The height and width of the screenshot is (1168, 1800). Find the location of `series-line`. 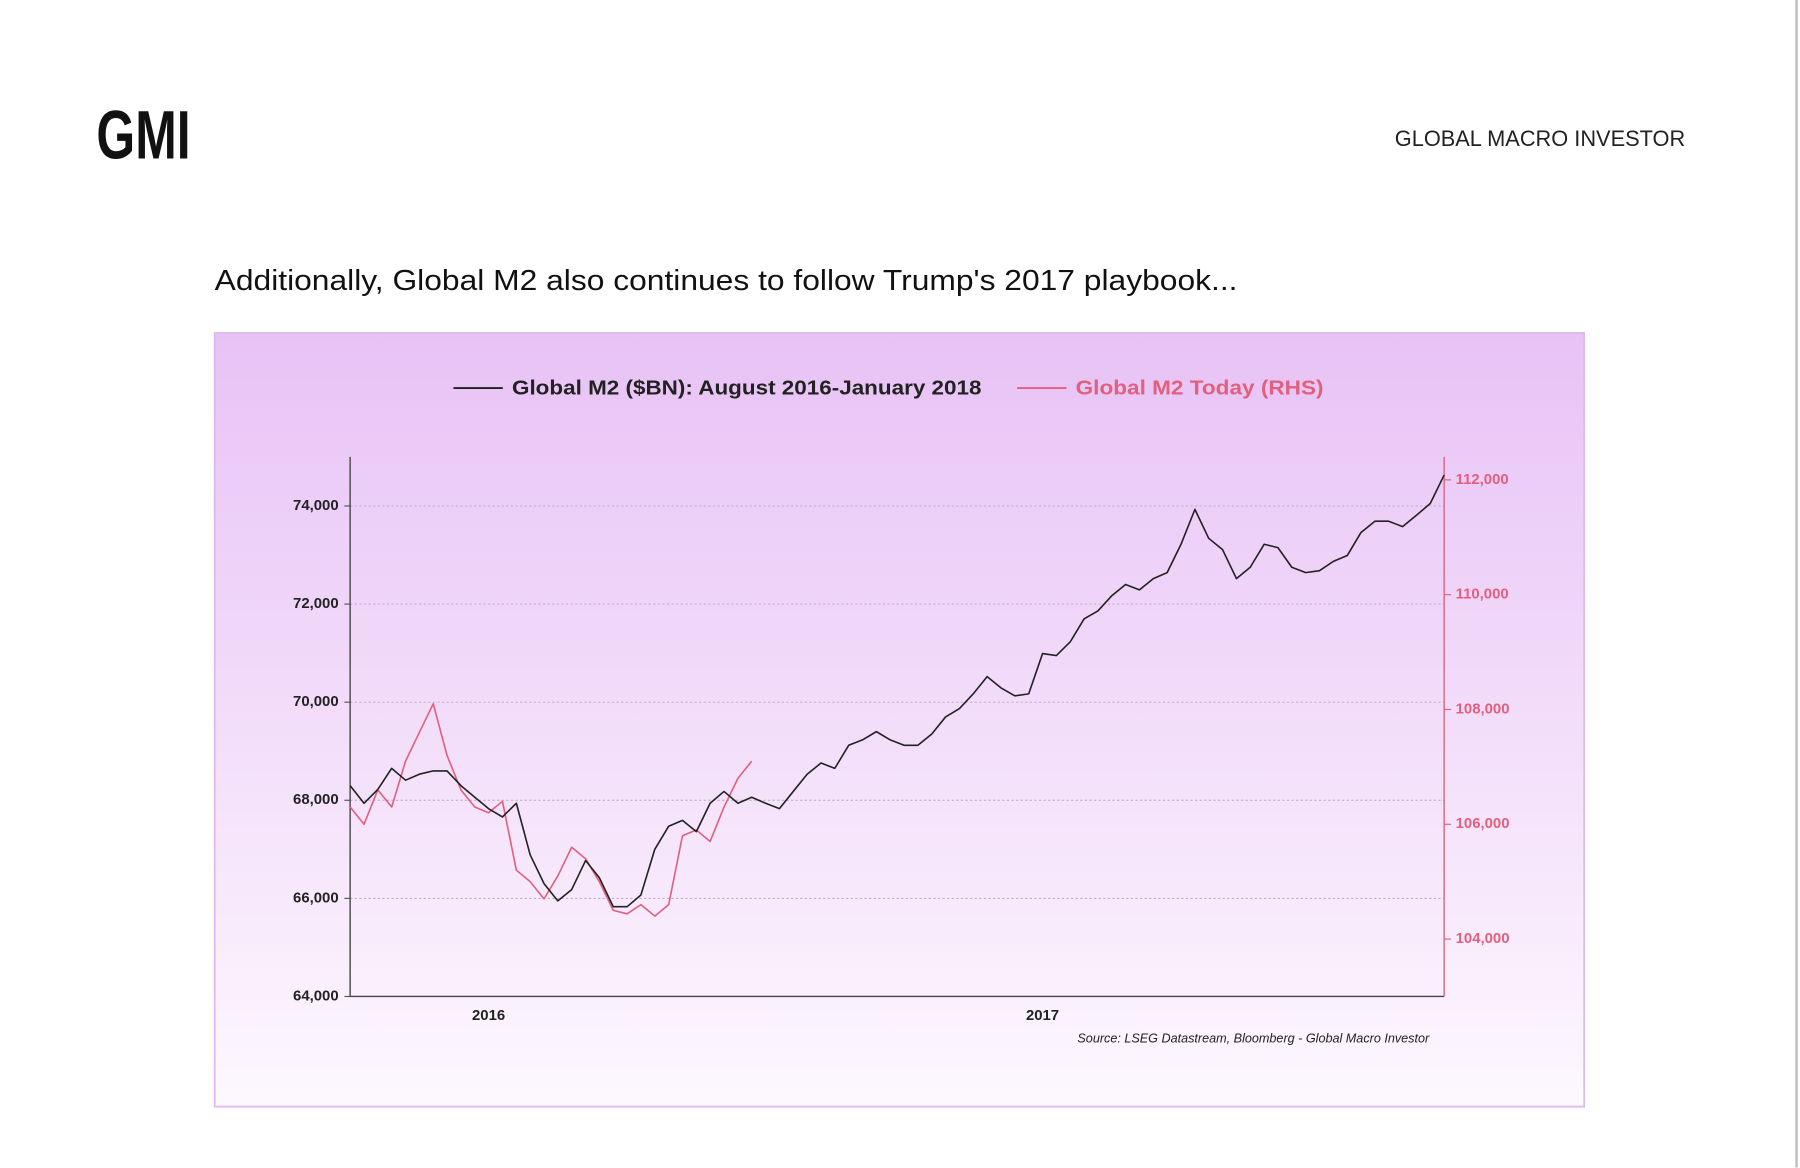

series-line is located at coordinates (551, 809).